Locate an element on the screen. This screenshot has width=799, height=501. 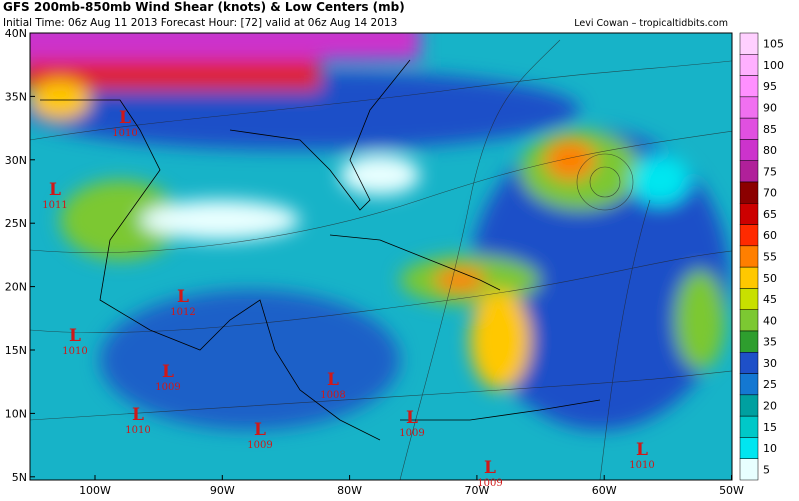
low-pressure: 1011 is located at coordinates (54, 205).